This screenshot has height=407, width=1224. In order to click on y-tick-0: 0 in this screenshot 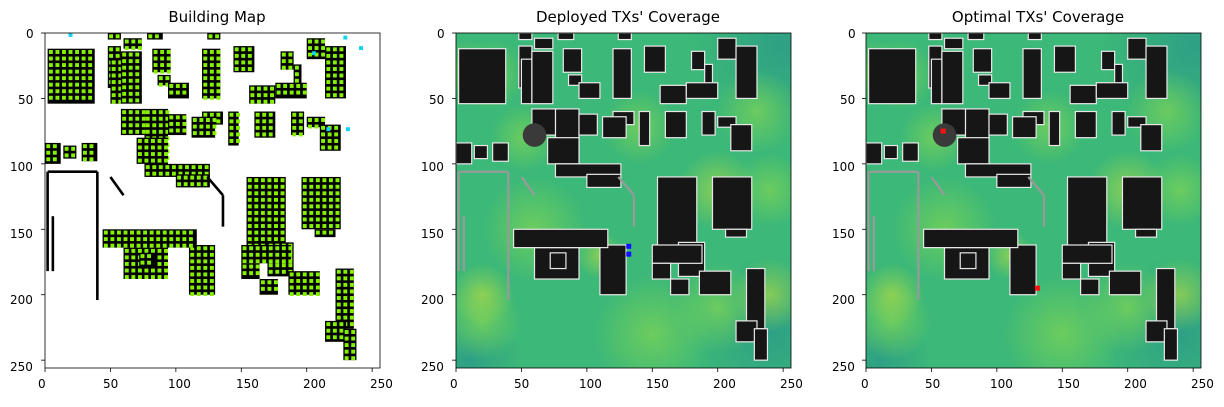, I will do `click(852, 34)`.